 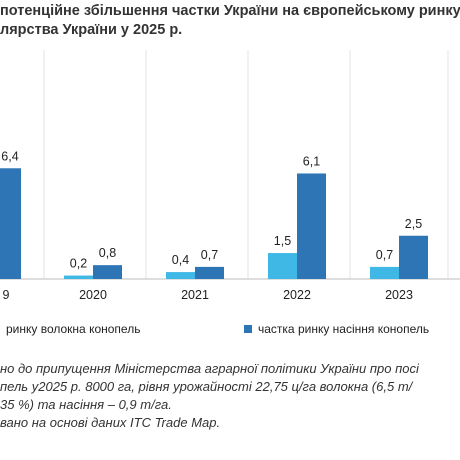 I want to click on bar-seed-2021, so click(x=209, y=272).